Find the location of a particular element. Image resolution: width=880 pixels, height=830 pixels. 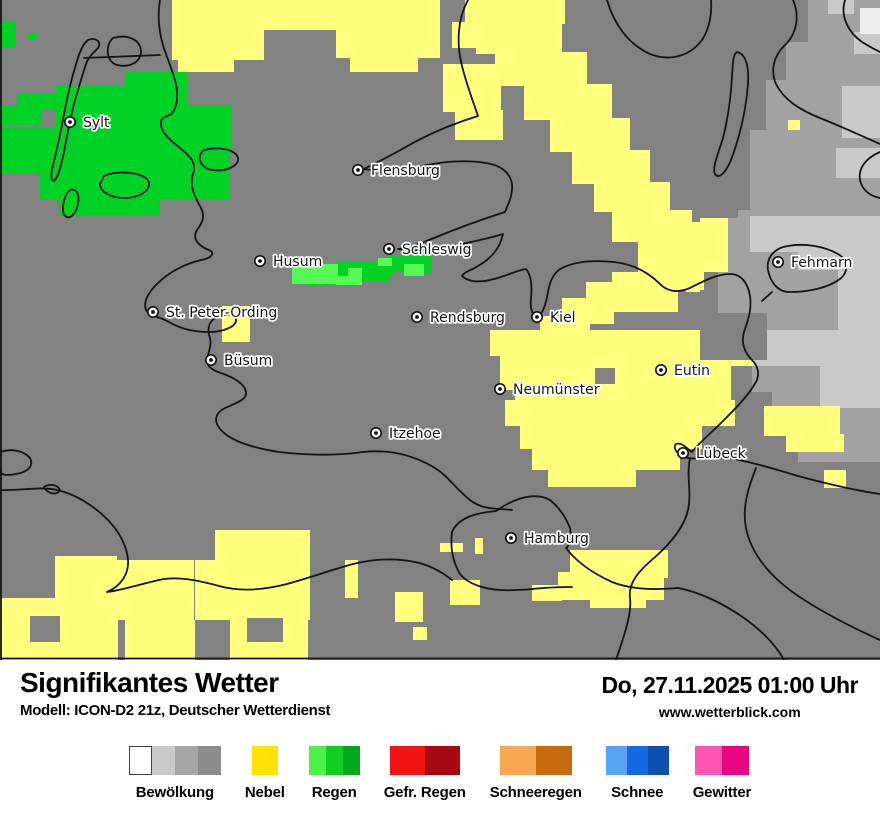

city-marker: Flensburg is located at coordinates (396, 171).